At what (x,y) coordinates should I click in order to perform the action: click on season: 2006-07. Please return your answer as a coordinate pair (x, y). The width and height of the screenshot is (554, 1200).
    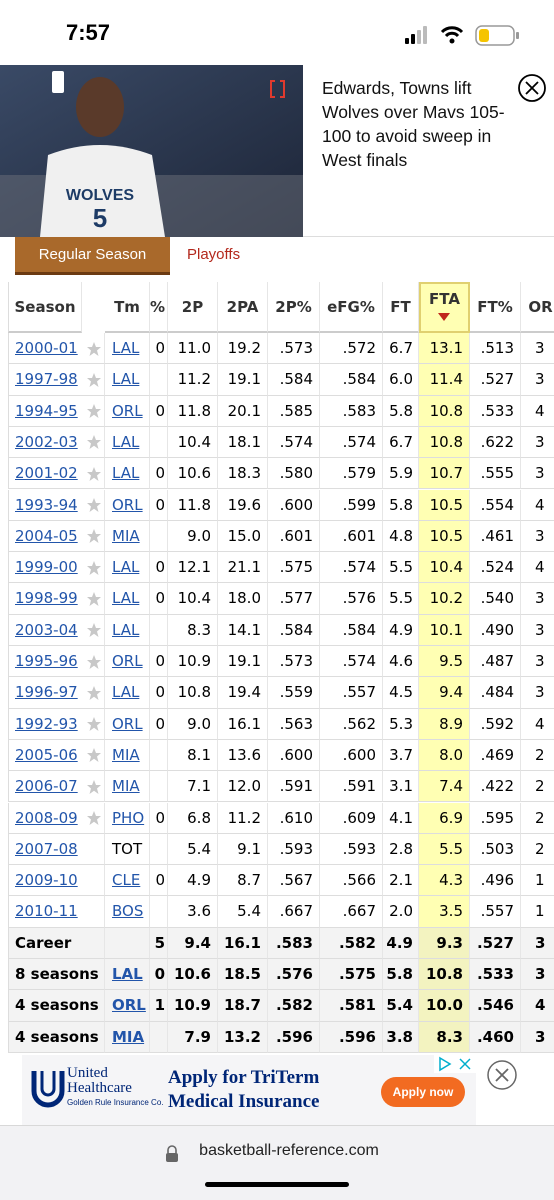
    Looking at the image, I should click on (46, 786).